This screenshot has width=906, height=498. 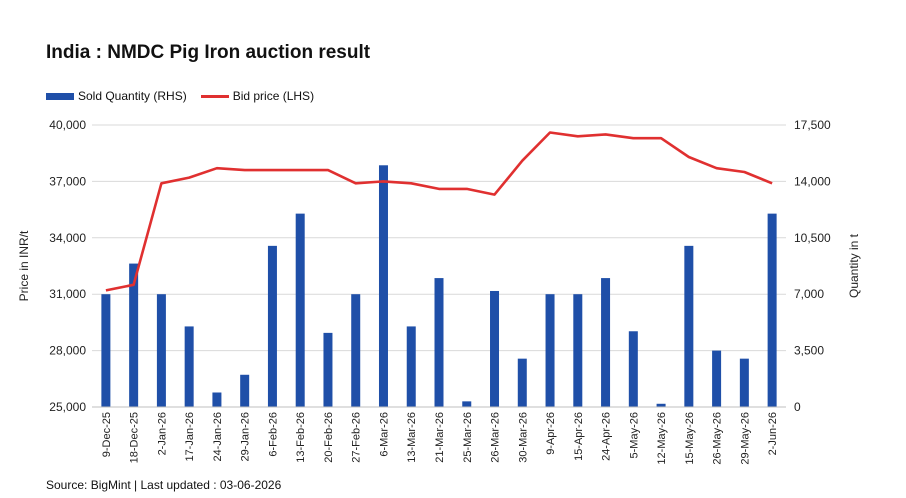 I want to click on y-left-tick-label: 37,000, so click(x=67, y=181).